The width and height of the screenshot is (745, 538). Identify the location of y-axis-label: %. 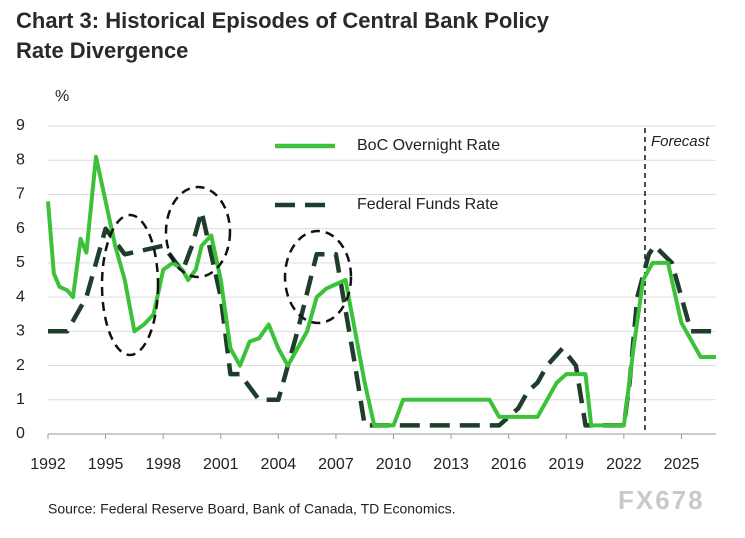
(62, 96).